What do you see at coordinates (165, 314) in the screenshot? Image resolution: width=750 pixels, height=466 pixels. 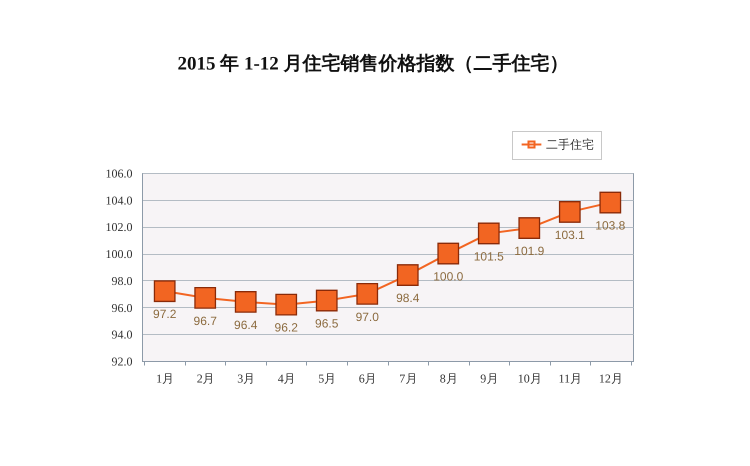 I see `data-label: 97.2` at bounding box center [165, 314].